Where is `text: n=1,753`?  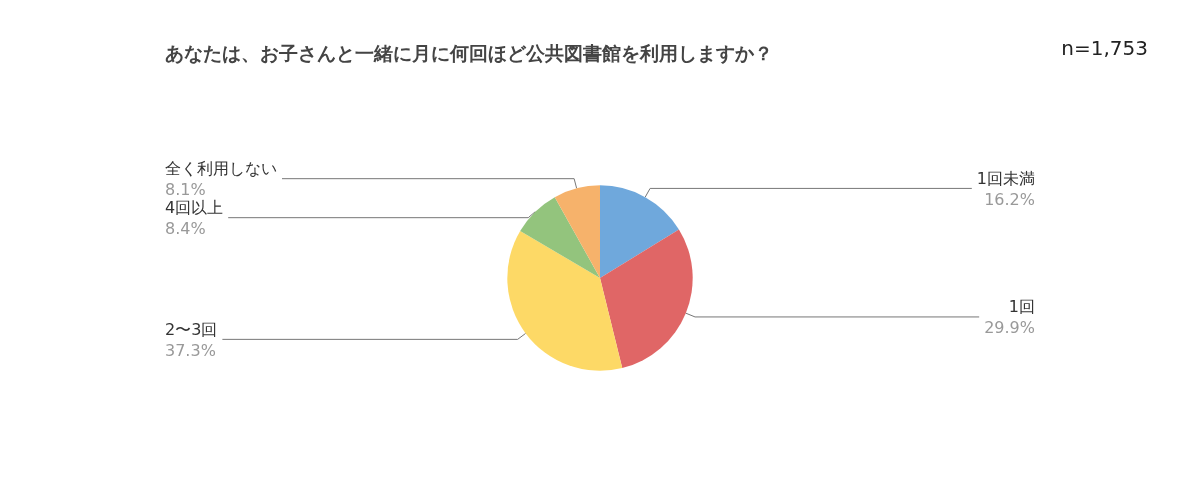 text: n=1,753 is located at coordinates (1105, 48).